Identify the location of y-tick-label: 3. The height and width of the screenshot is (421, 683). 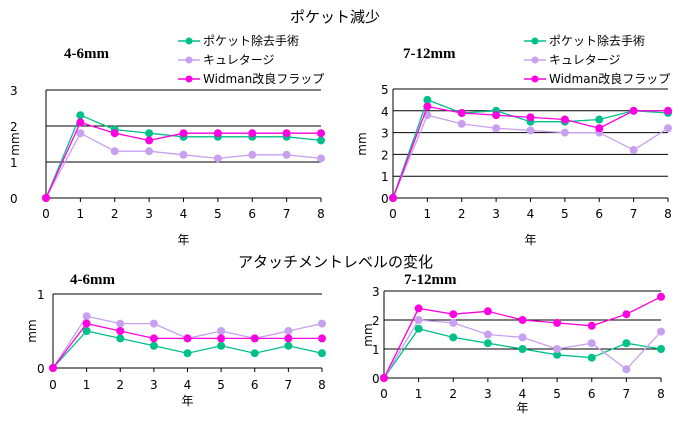
(14, 91).